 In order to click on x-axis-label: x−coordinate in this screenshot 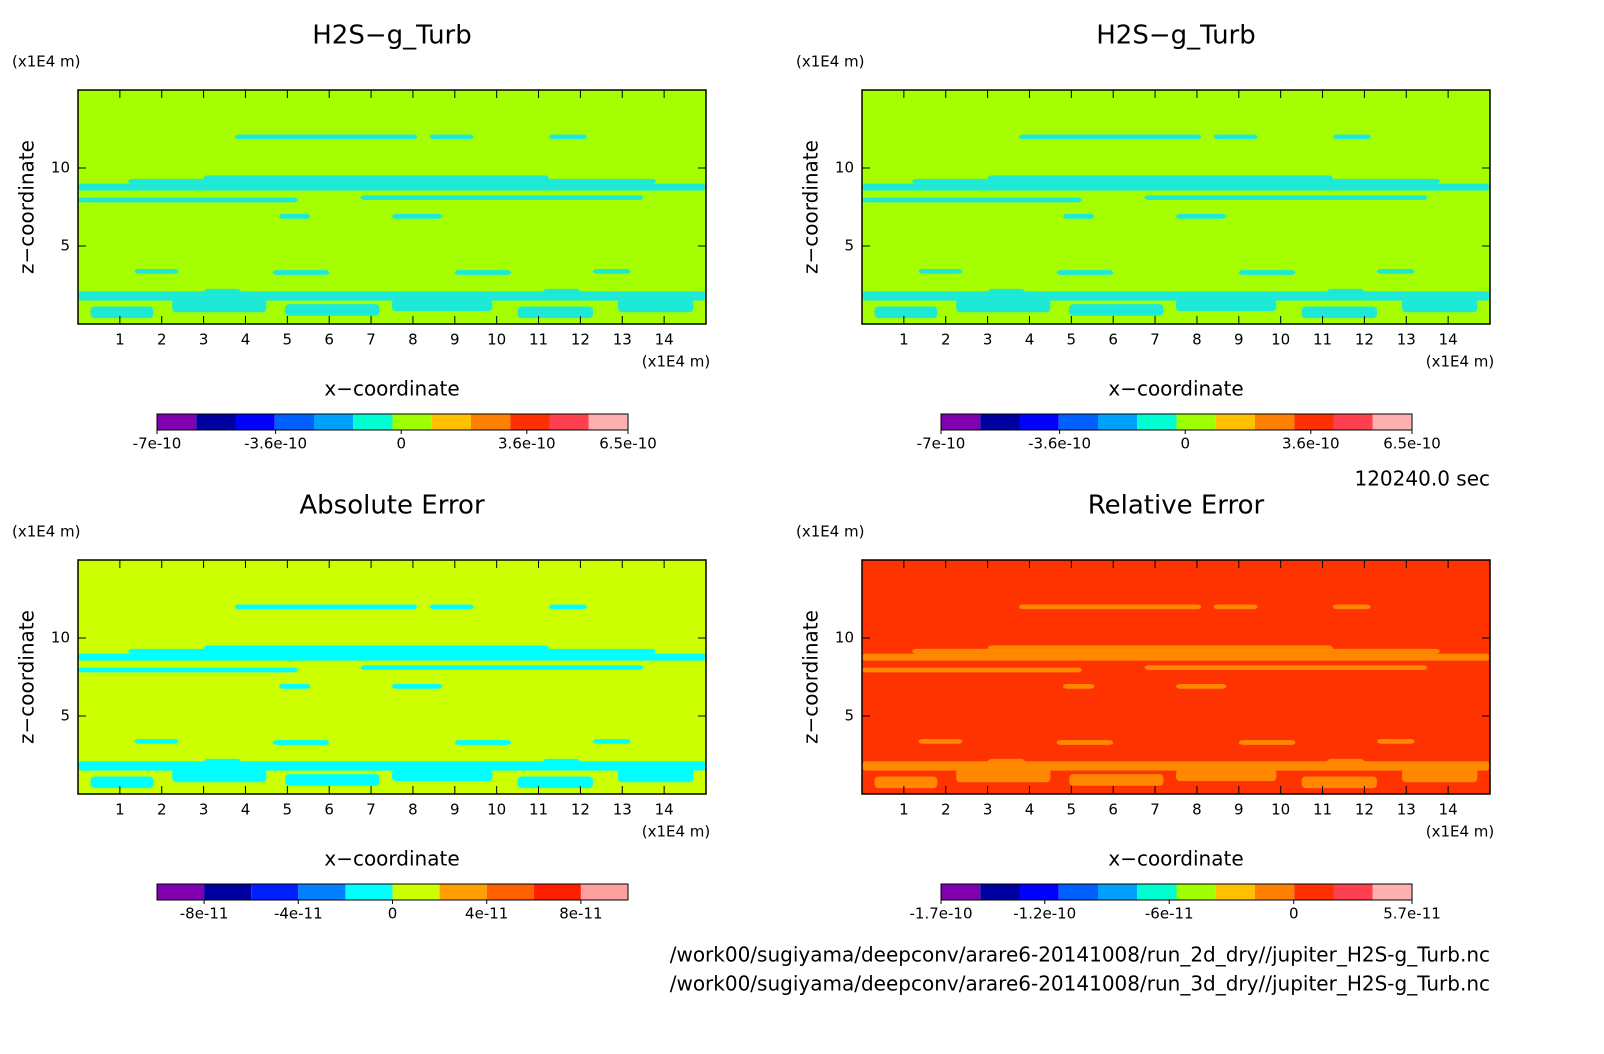, I will do `click(1175, 859)`.